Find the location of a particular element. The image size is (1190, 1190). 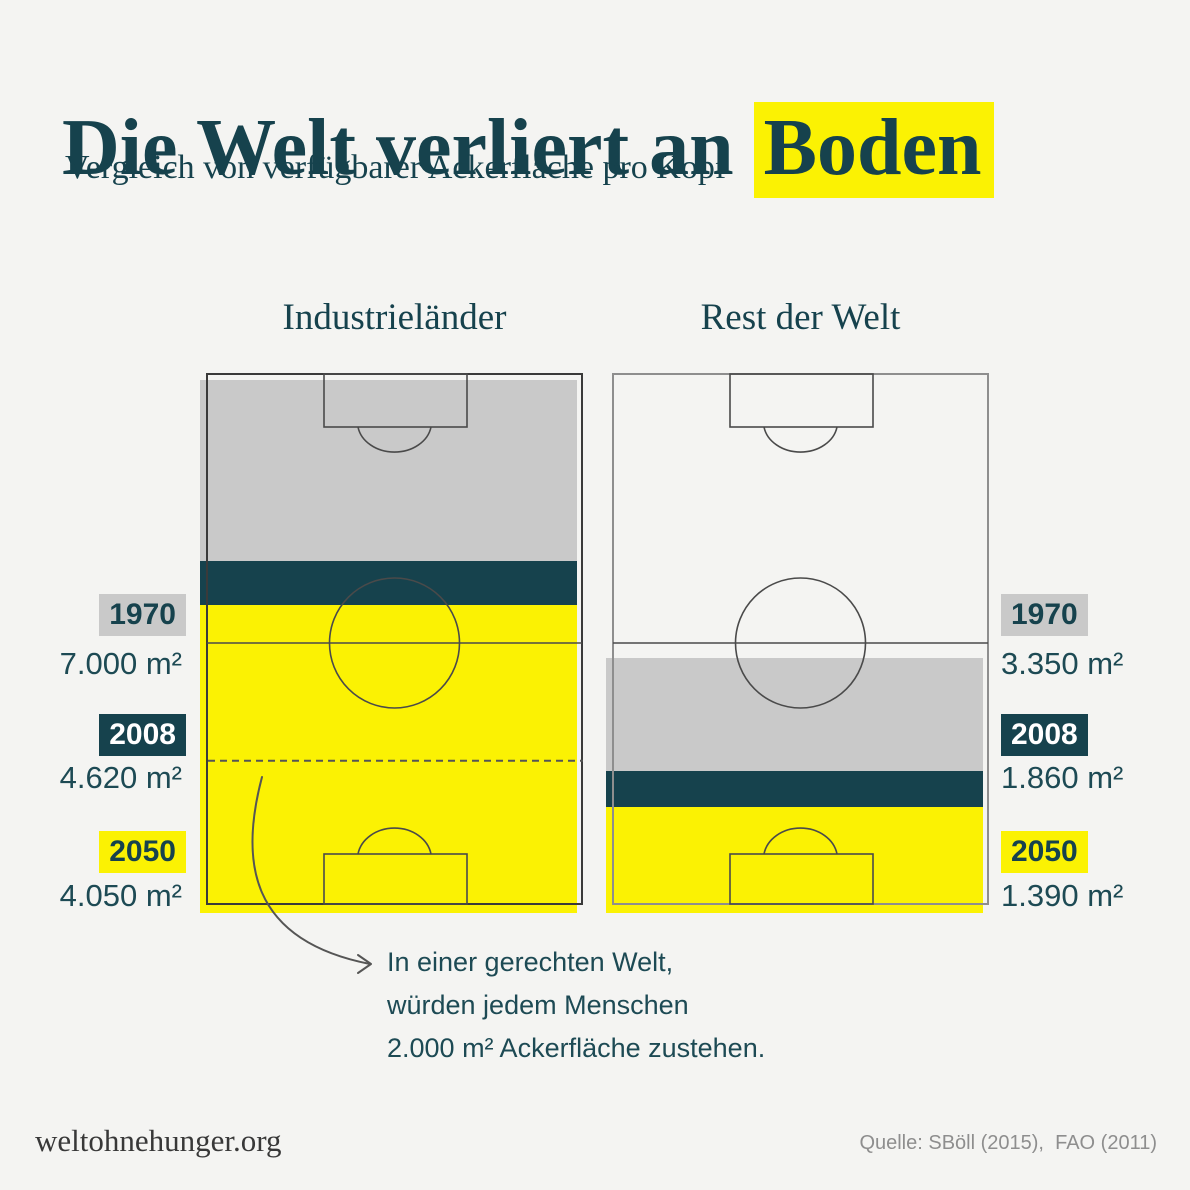

title-highlight: Boden is located at coordinates (873, 149).